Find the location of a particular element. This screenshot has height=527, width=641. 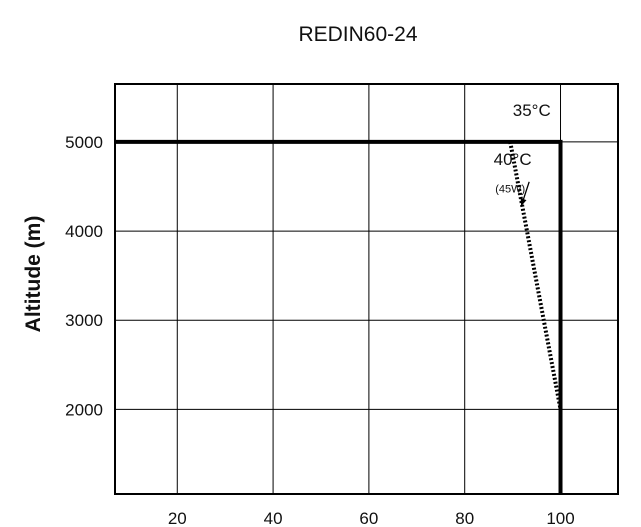

y-axis-label: Altitude (m) is located at coordinates (33, 274).